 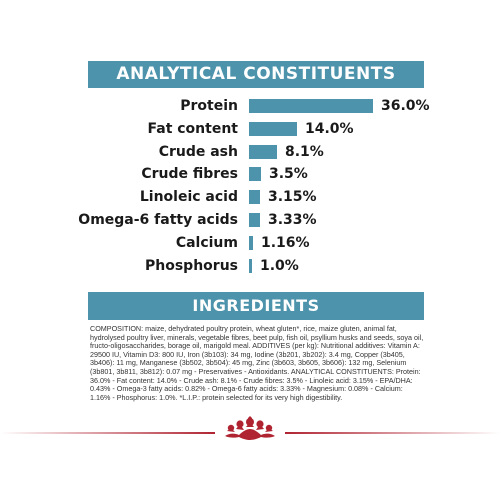 I want to click on ingredients-banner: INGREDIENTS, so click(x=256, y=306).